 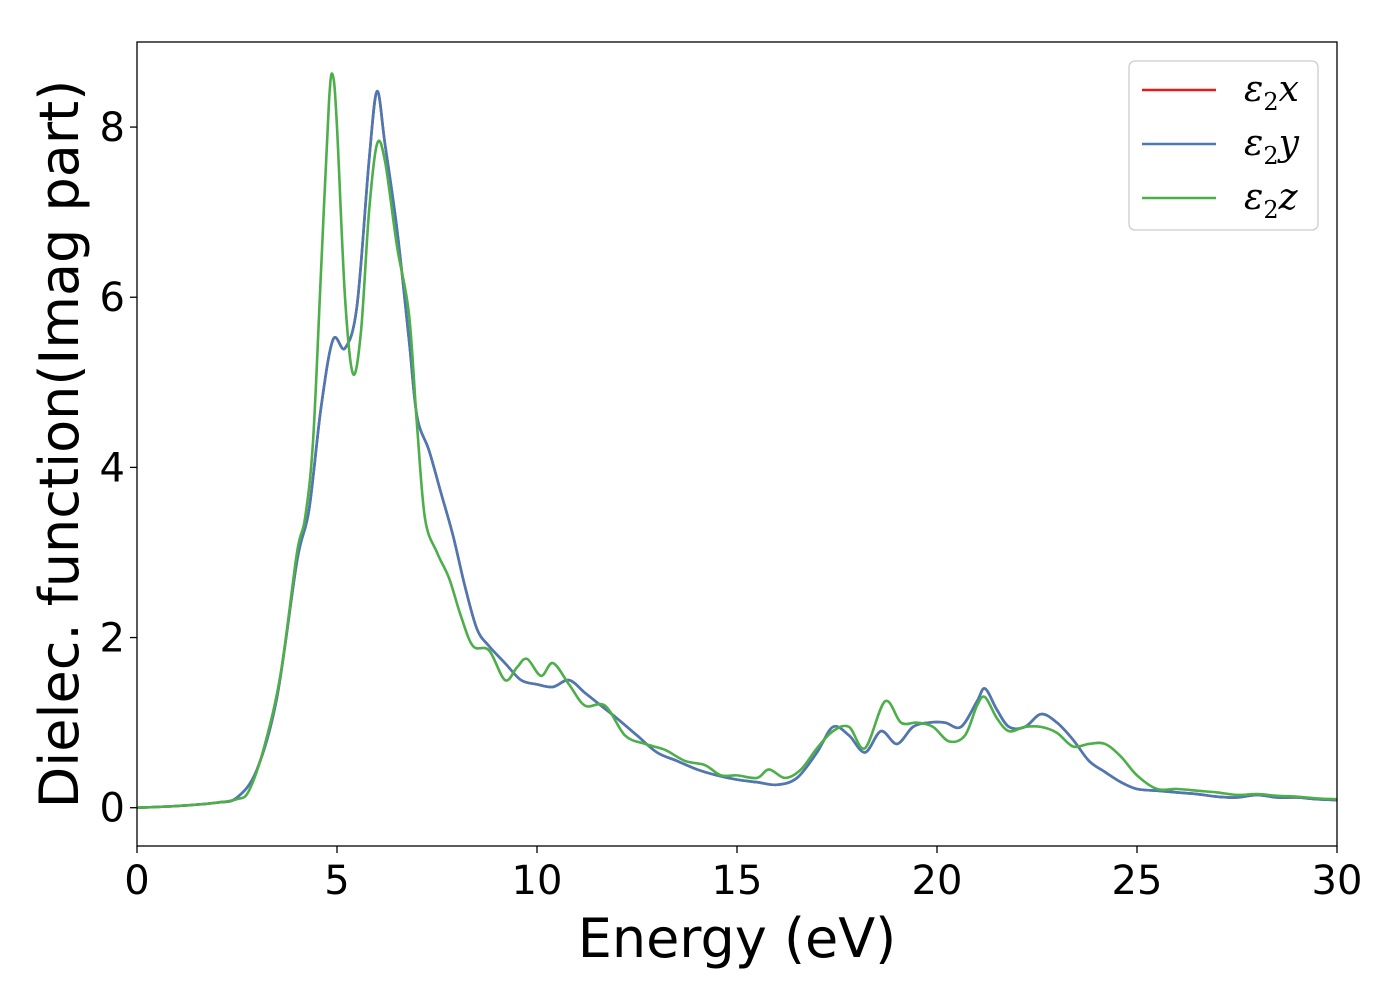 I want to click on legend: ε2x ε2y ε2z, so click(x=1223, y=145).